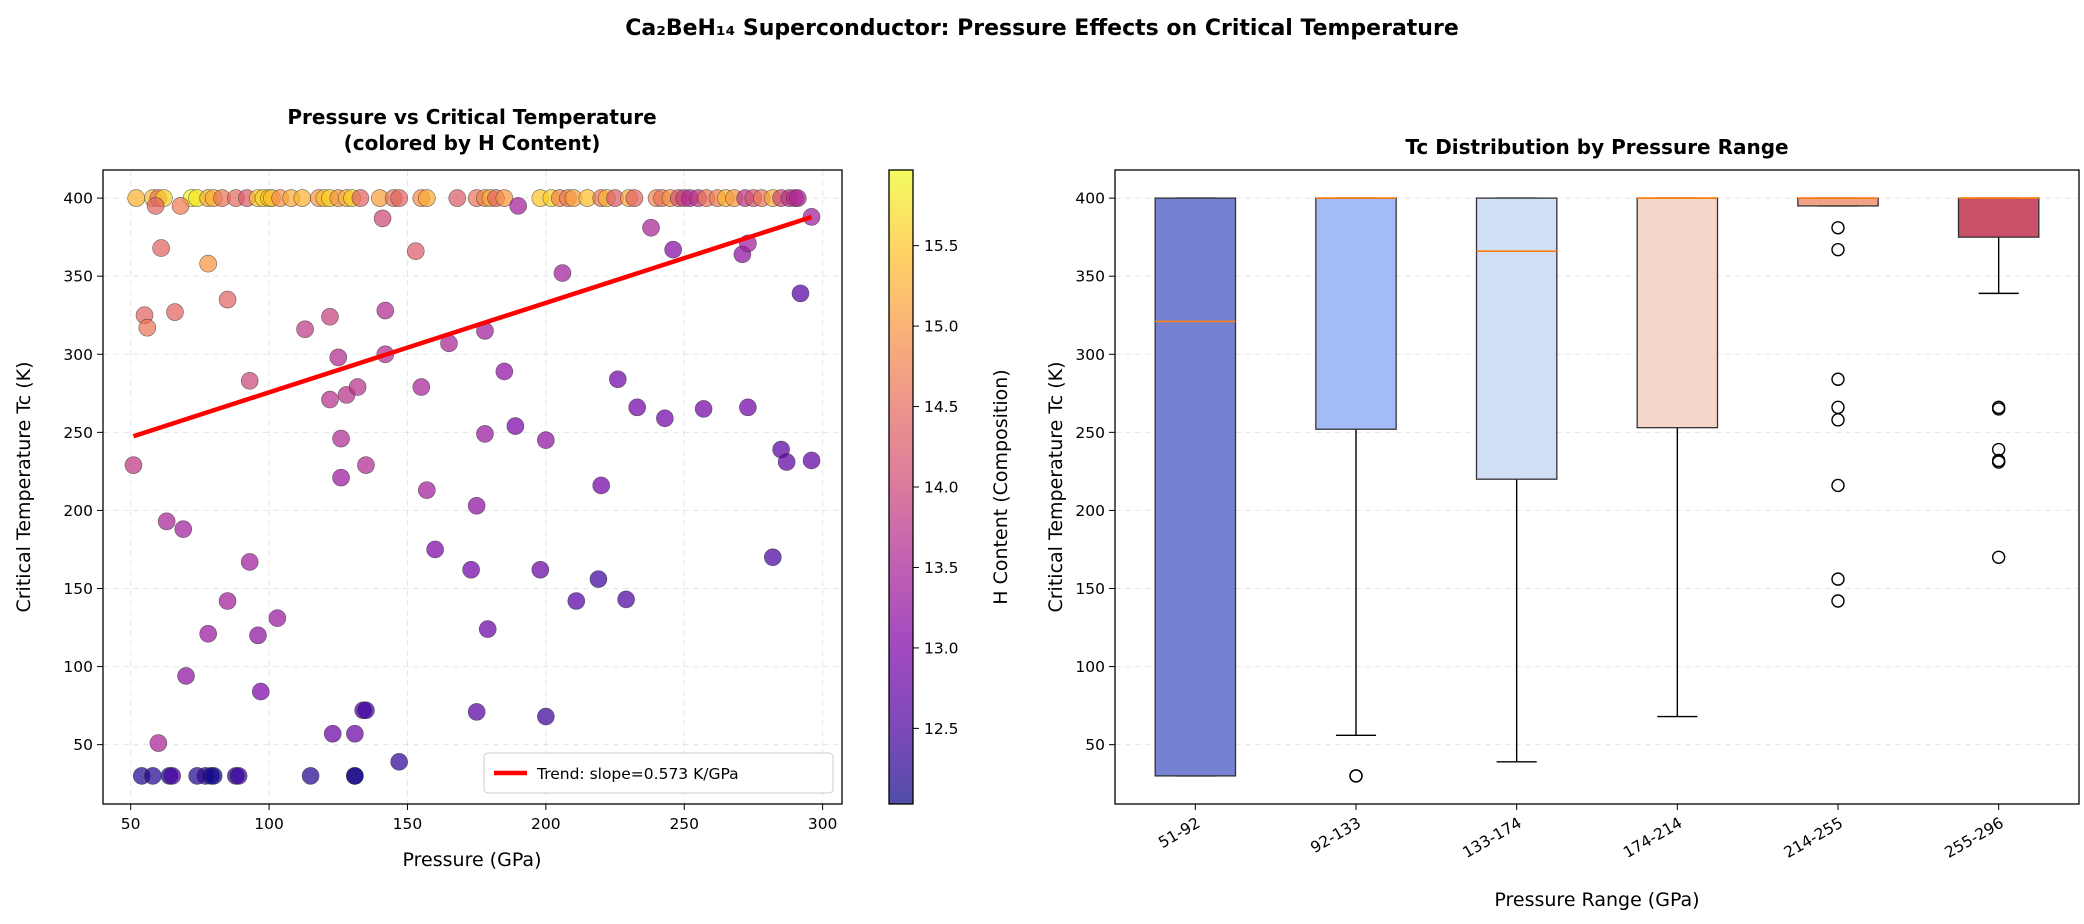 Image resolution: width=2084 pixels, height=924 pixels. Describe the element at coordinates (941, 568) in the screenshot. I see `colorbar-tick-label: 13.5` at that location.